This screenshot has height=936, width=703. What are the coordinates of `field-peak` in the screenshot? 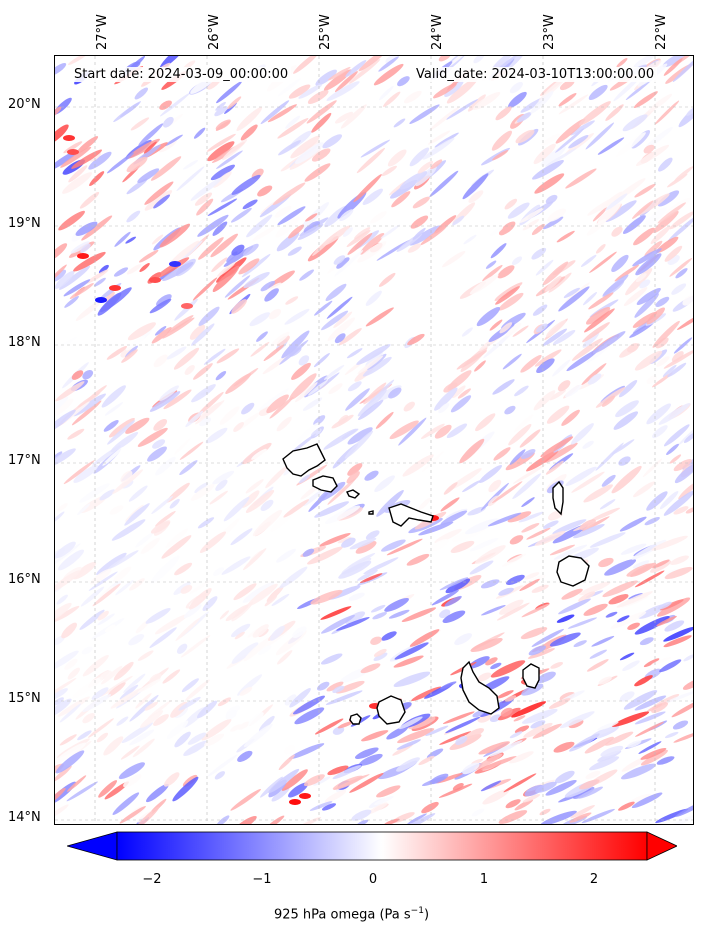 It's located at (295, 802).